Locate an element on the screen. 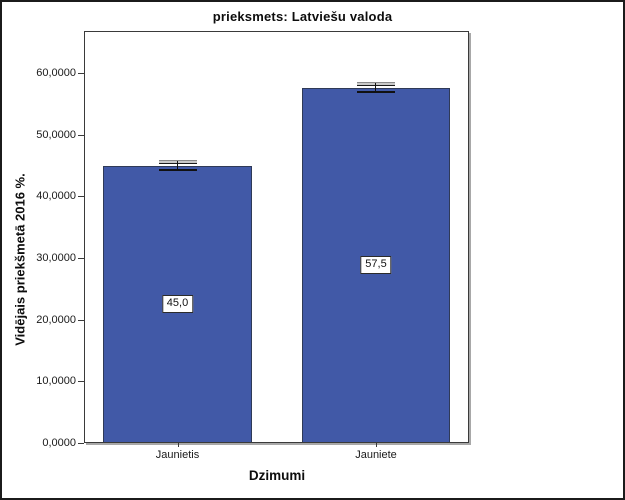 Image resolution: width=625 pixels, height=500 pixels. y-tick-label: 40,0000 is located at coordinates (56, 196).